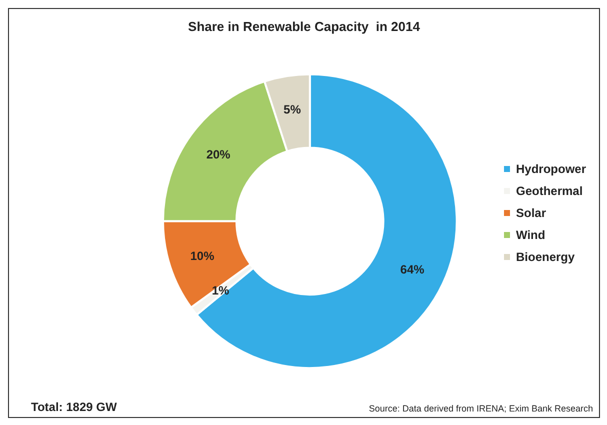 The image size is (607, 425). What do you see at coordinates (549, 191) in the screenshot?
I see `legend-label: Geothermal` at bounding box center [549, 191].